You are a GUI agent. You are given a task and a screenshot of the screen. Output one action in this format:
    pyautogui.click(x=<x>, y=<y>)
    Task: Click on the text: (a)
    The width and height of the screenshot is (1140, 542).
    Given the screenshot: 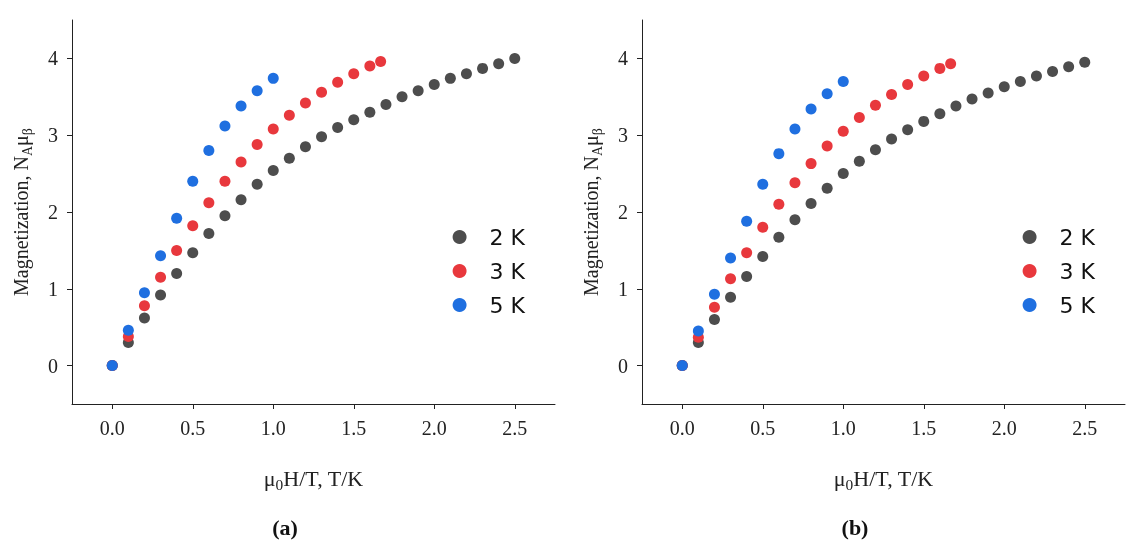 What is the action you would take?
    pyautogui.click(x=285, y=527)
    